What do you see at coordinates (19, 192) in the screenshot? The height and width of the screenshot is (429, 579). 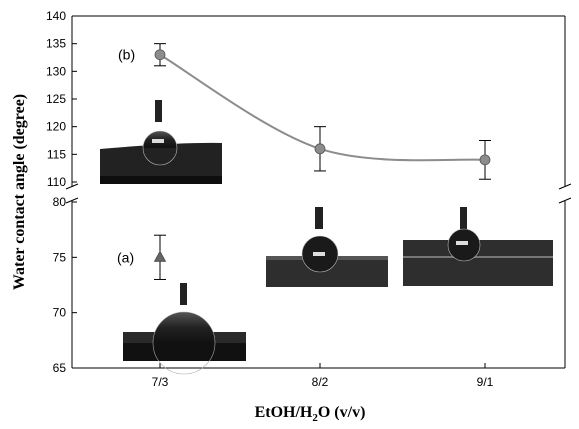 I see `y-axis-title: Water contact angle (degree)` at bounding box center [19, 192].